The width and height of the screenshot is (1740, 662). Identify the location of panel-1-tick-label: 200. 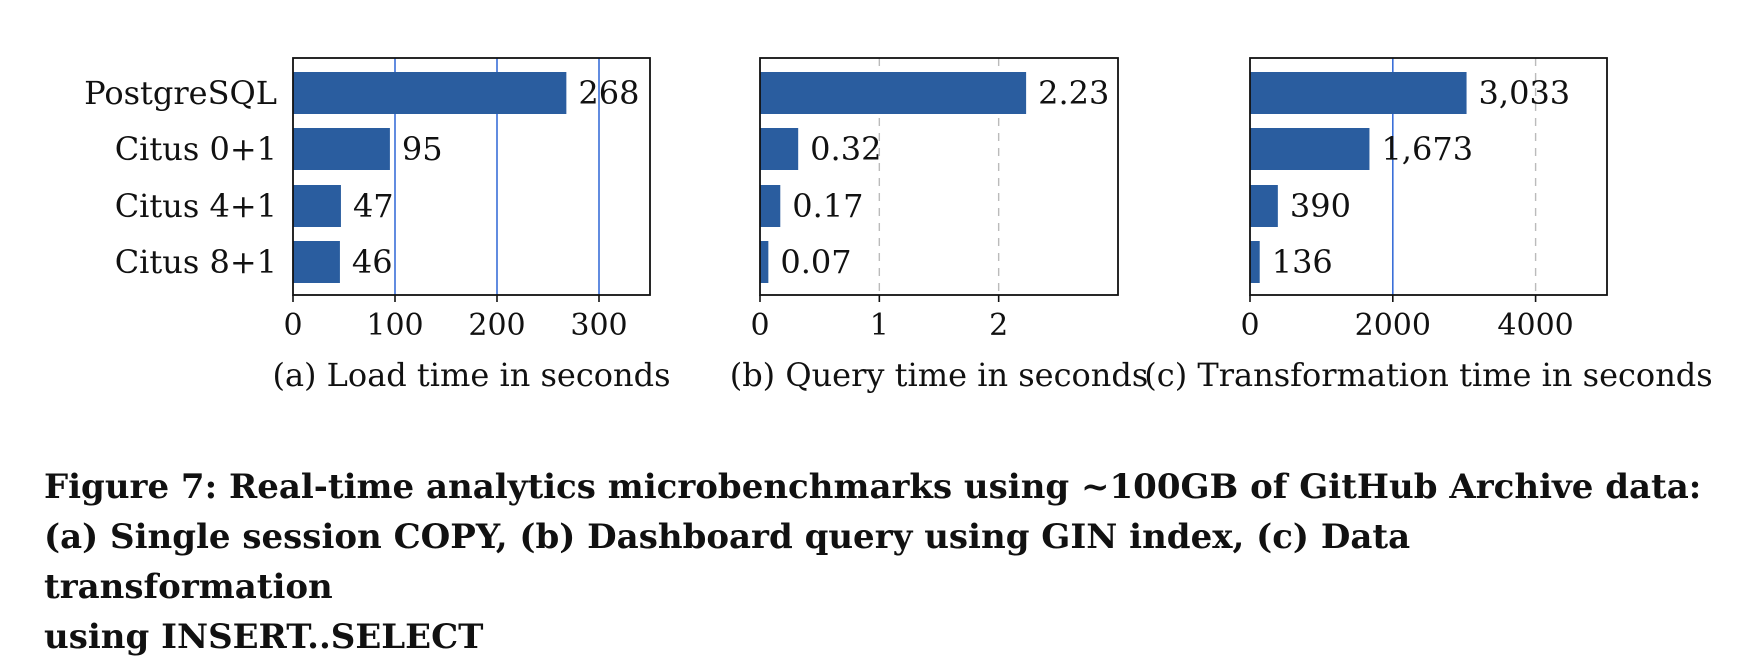
(496, 325).